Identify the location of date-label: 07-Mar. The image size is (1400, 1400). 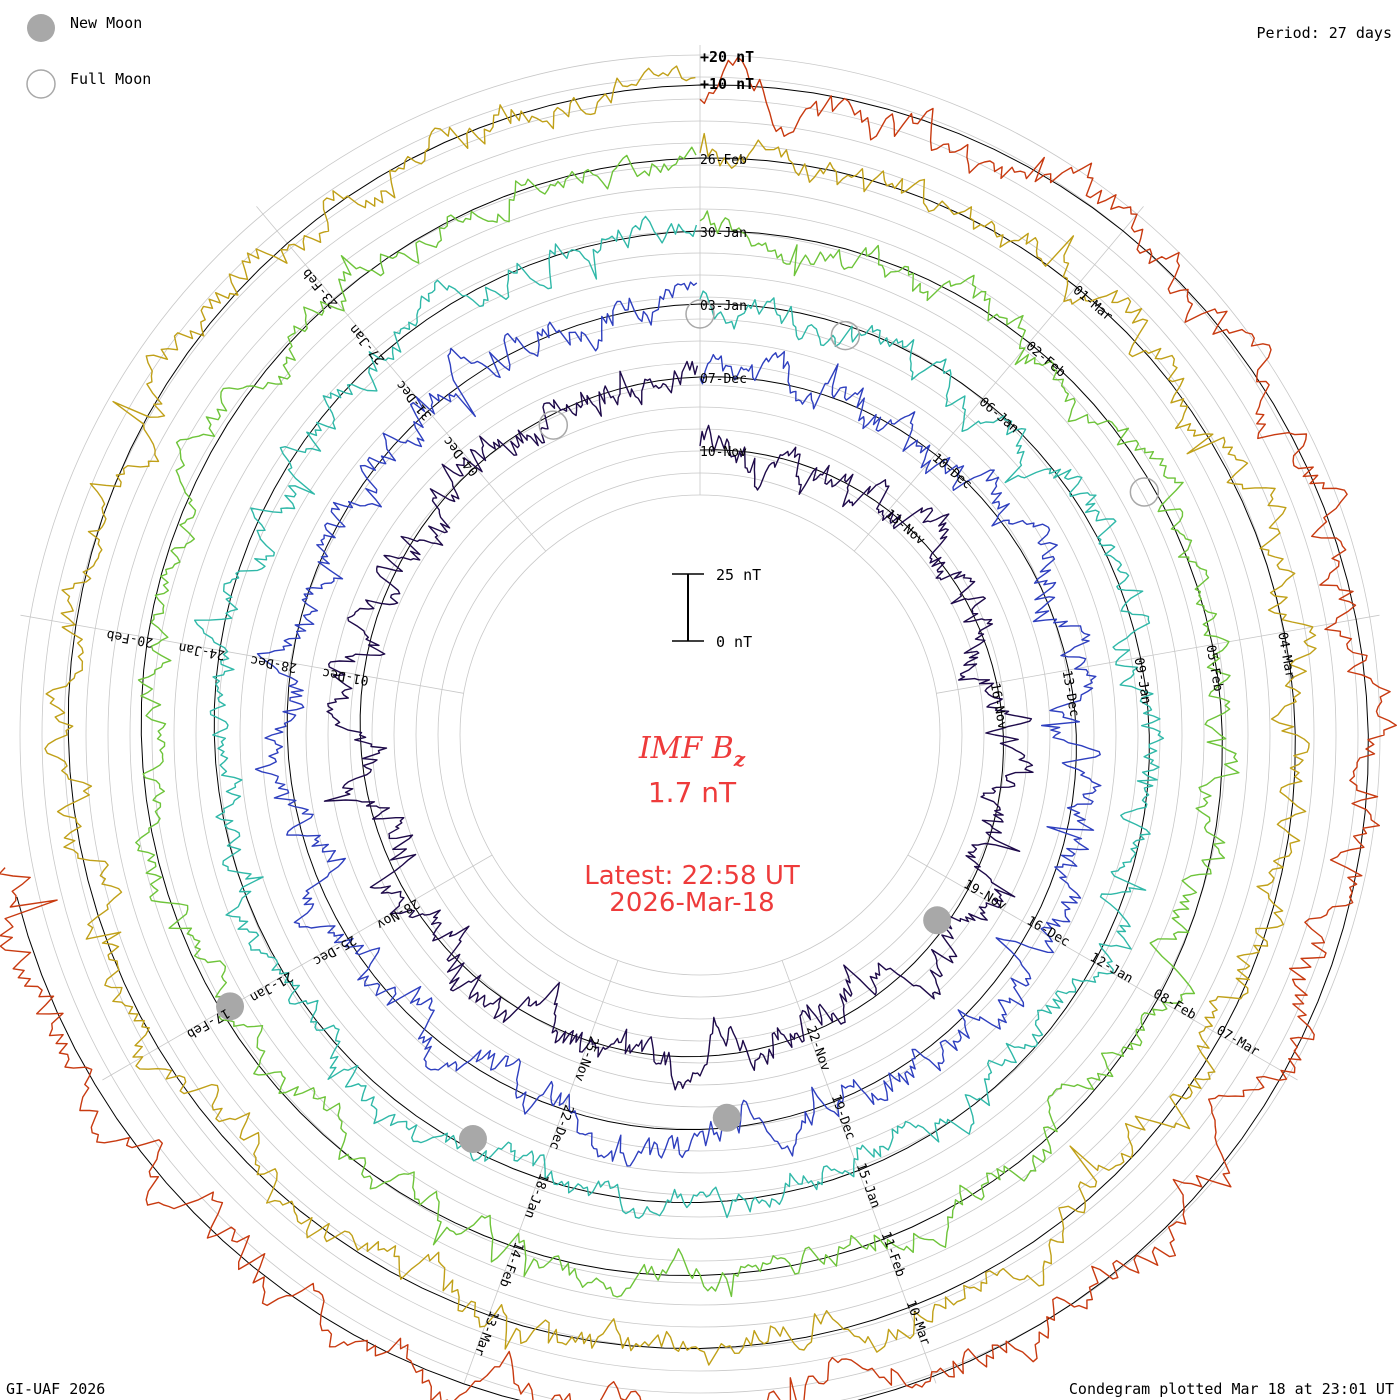
(1238, 1041).